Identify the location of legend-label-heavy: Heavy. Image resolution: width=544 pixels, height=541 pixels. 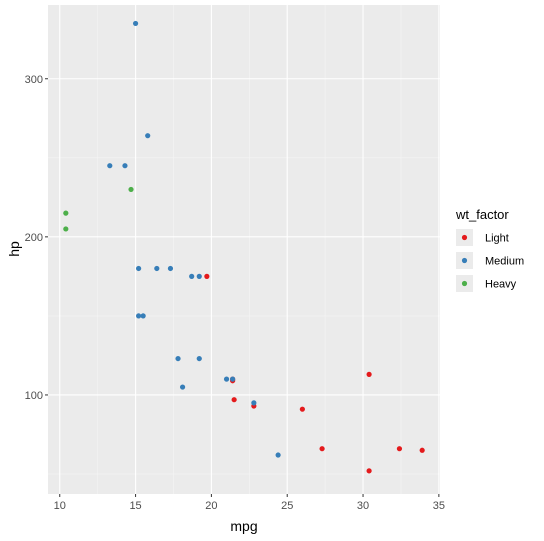
(501, 285).